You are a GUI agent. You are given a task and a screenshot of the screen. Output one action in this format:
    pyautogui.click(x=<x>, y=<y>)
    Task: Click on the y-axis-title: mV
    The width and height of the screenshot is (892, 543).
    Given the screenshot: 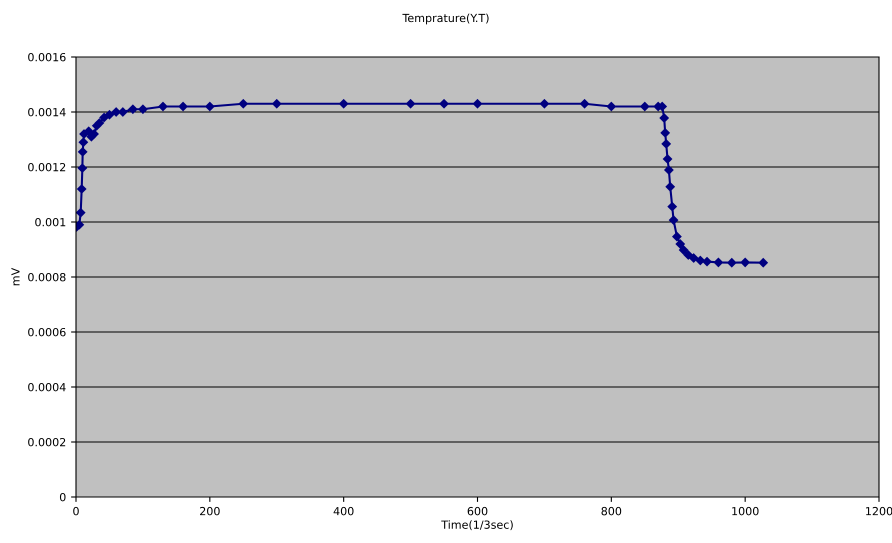 What is the action you would take?
    pyautogui.click(x=15, y=277)
    